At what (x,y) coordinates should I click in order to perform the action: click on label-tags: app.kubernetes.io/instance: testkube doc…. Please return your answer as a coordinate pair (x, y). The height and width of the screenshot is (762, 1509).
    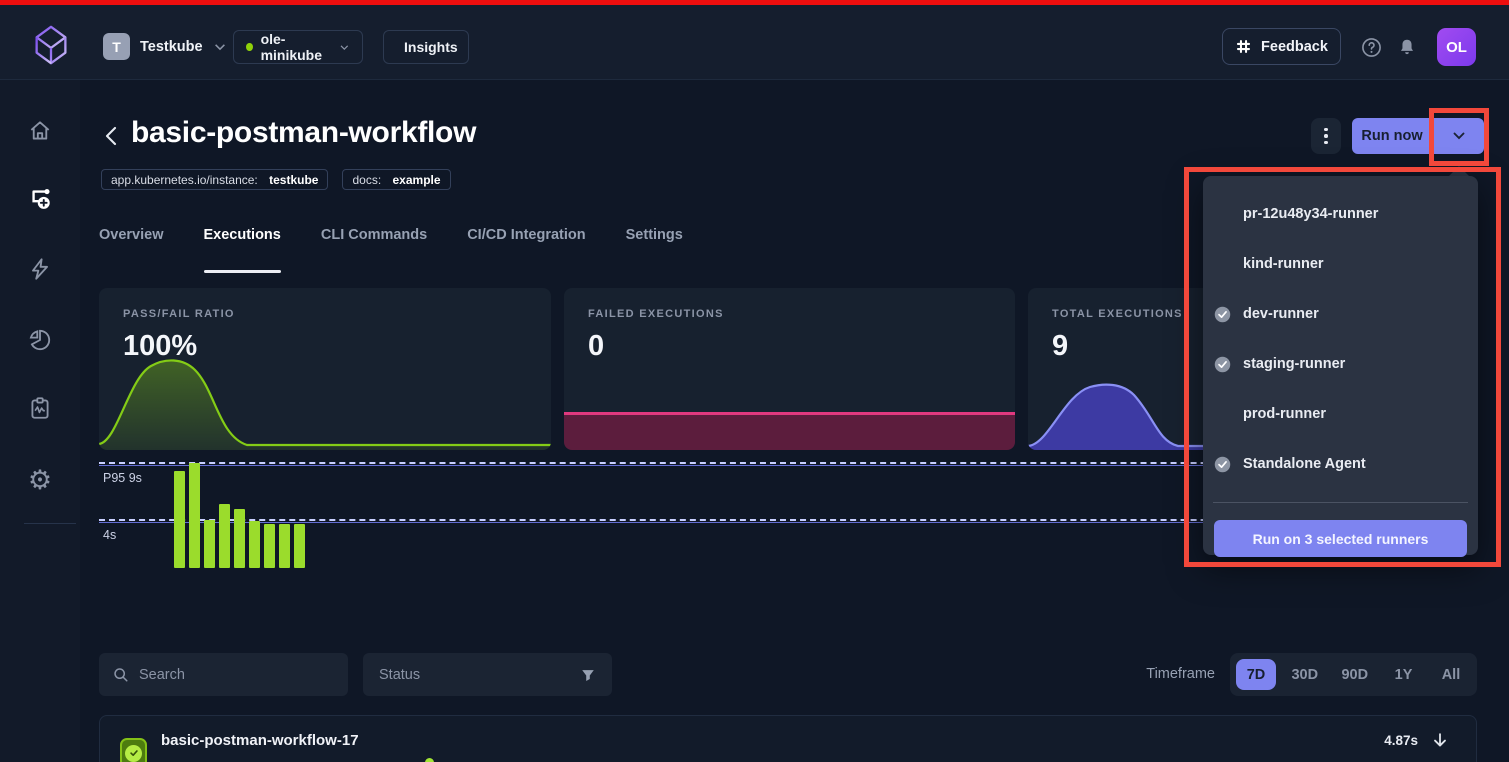
    Looking at the image, I should click on (276, 179).